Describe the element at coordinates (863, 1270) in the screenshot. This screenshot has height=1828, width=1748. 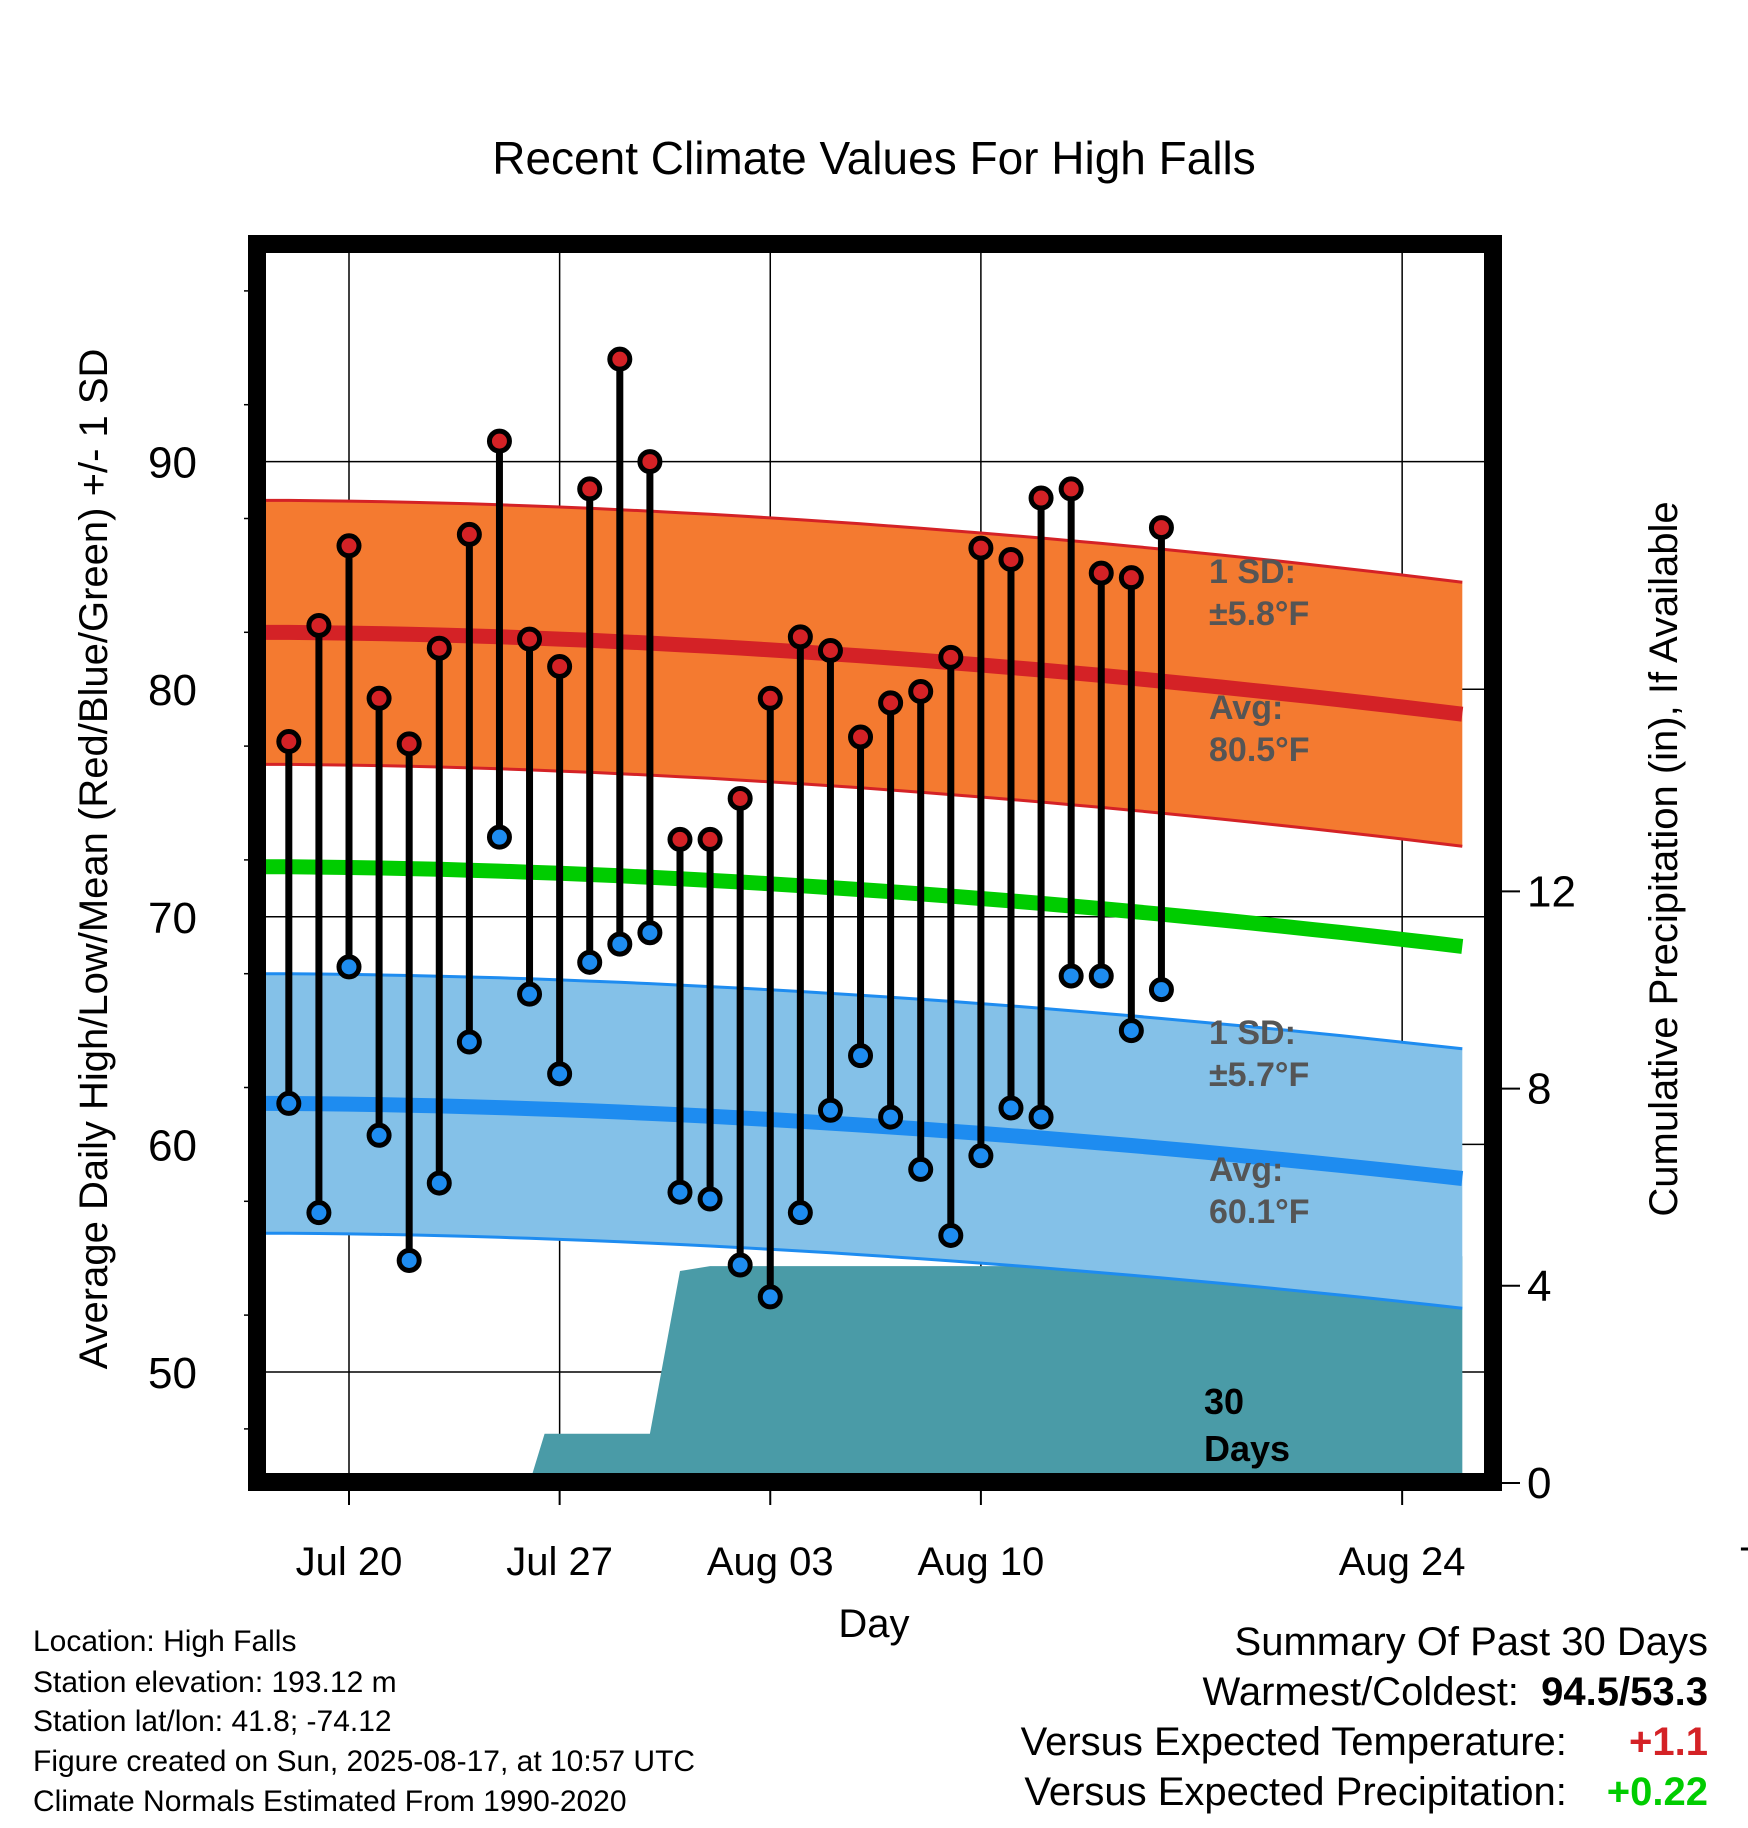
I see `low-band-lower` at that location.